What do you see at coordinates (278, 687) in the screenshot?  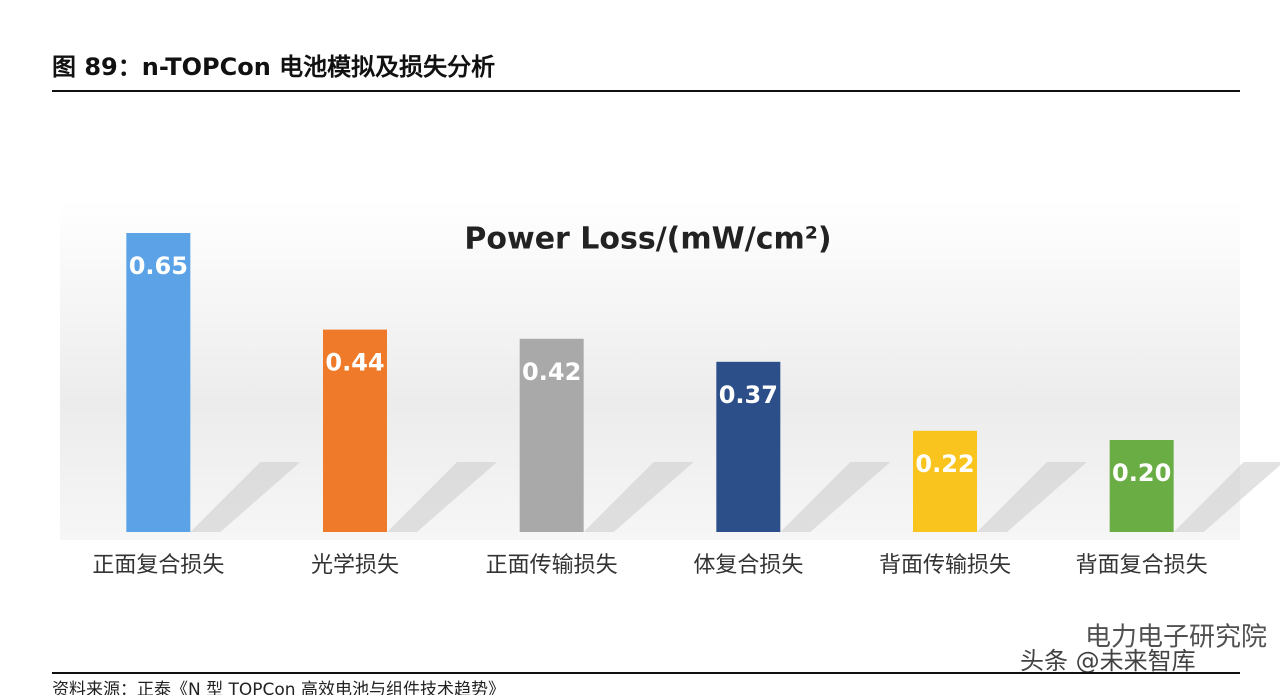 I see `source-note: 资料来源：正泰《N 型 TOPCon 高效电池与组件技术趋势》` at bounding box center [278, 687].